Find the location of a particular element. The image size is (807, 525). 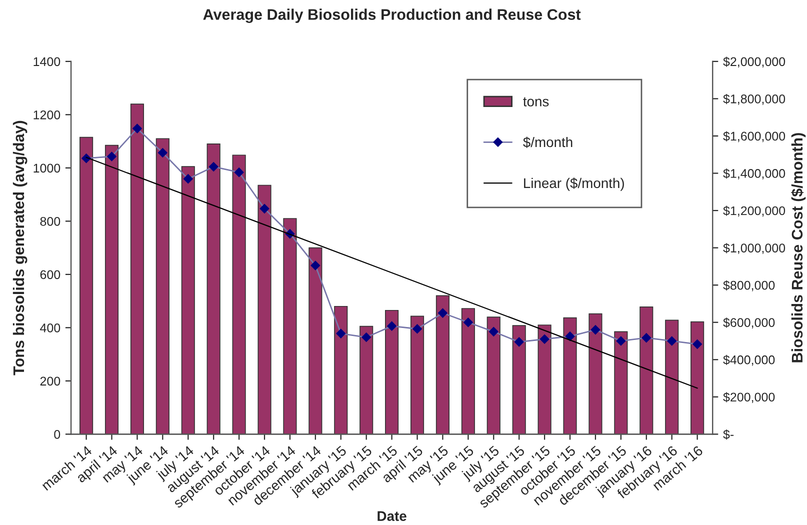

y-tick-label: 1000 is located at coordinates (47, 168).